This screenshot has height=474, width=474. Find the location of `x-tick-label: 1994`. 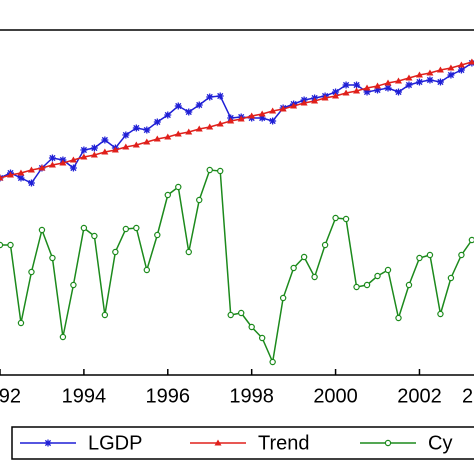

x-tick-label: 1994 is located at coordinates (84, 396).